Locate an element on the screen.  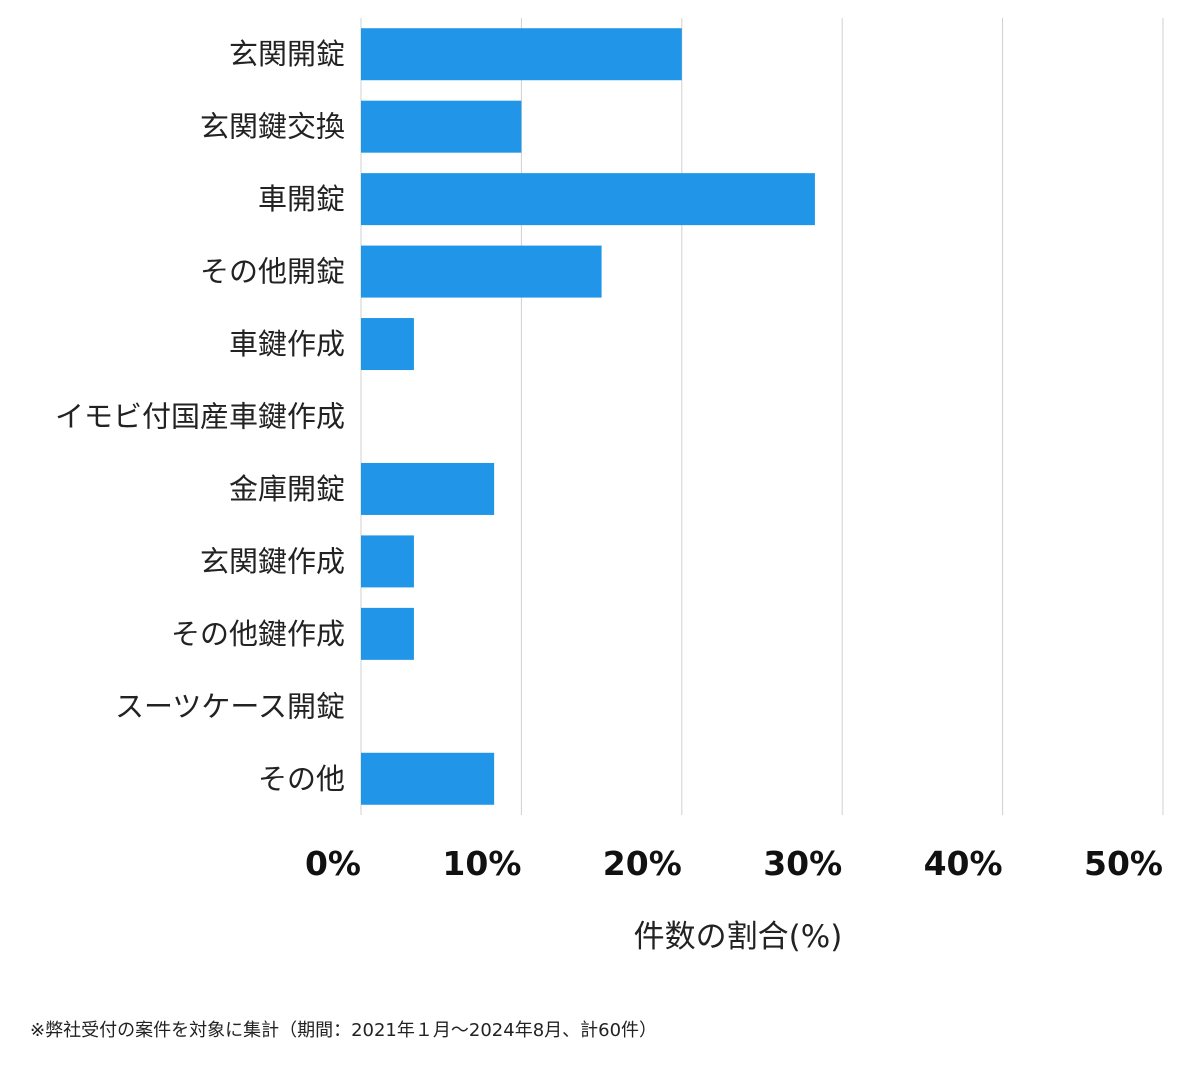
x-tick-label: 0% is located at coordinates (333, 863).